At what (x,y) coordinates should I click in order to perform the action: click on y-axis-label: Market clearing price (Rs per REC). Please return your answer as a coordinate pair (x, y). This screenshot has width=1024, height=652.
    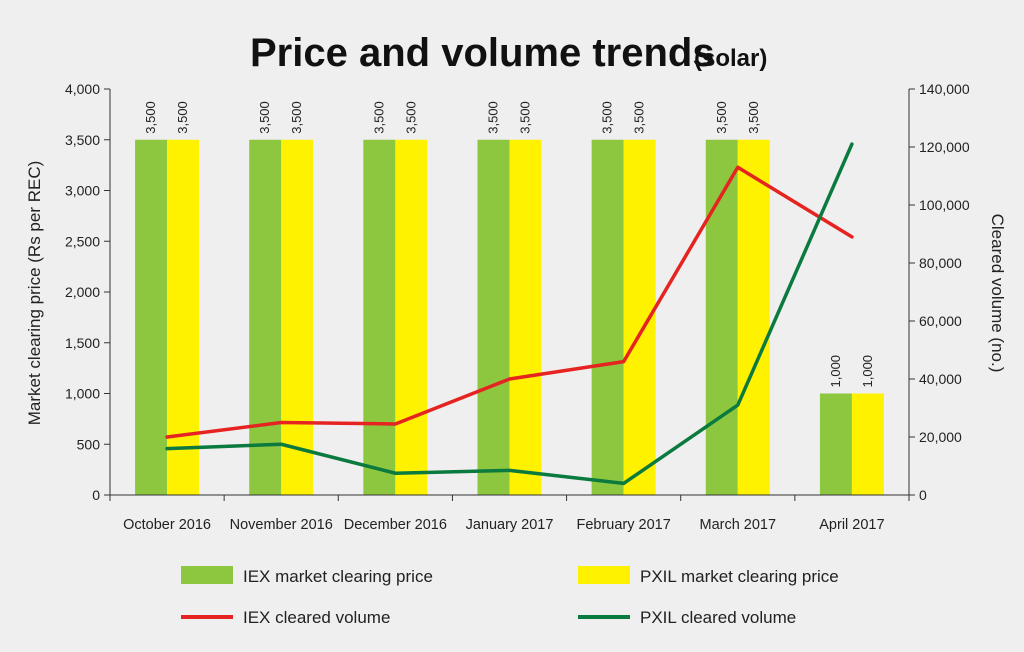
    Looking at the image, I should click on (34, 293).